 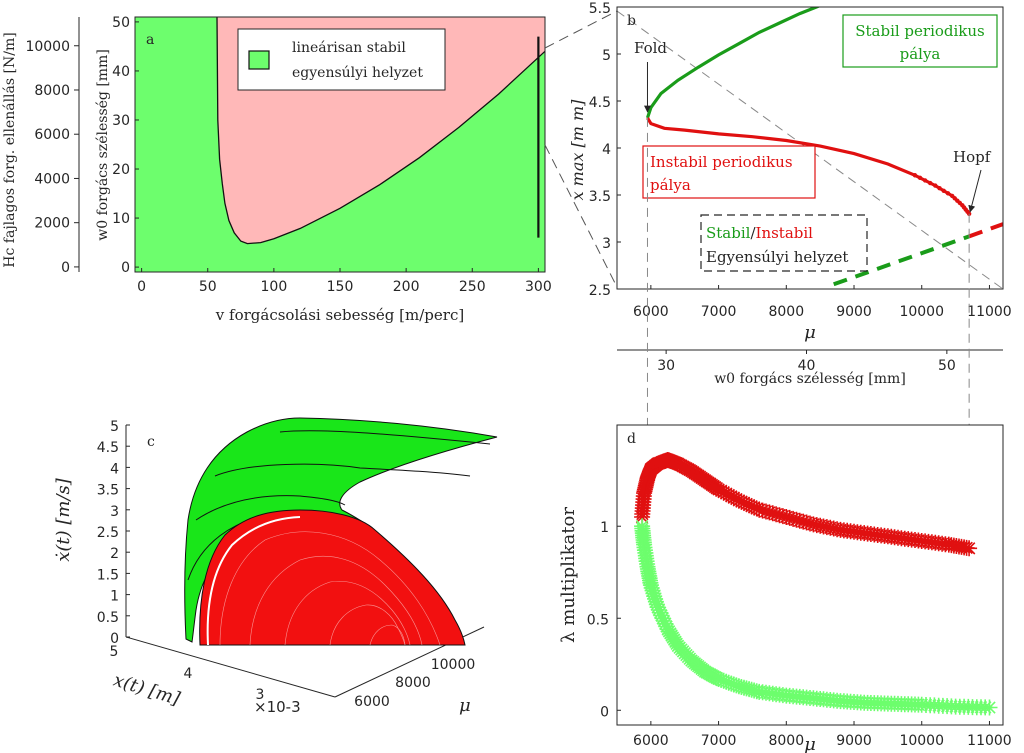 I want to click on y-tick-label: 50, so click(x=121, y=23).